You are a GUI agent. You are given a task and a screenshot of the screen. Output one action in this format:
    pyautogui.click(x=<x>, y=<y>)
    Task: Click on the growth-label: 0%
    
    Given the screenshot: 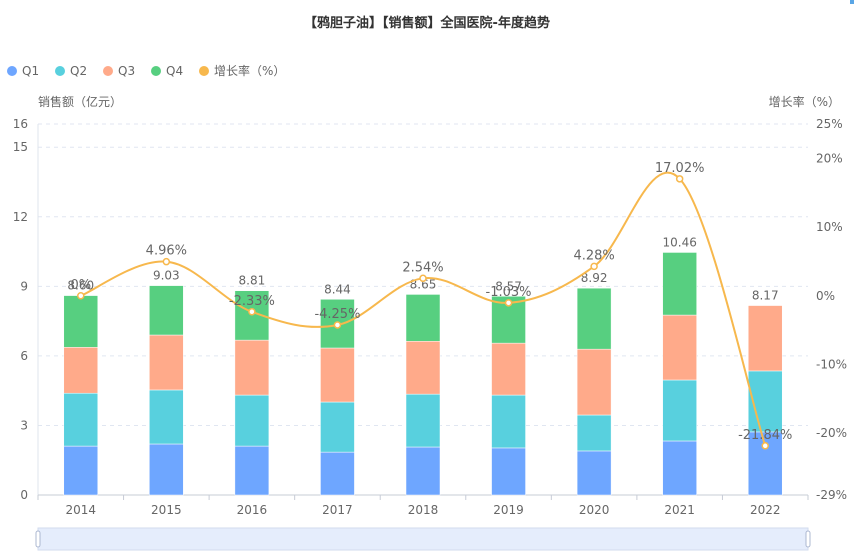 What is the action you would take?
    pyautogui.click(x=80, y=285)
    